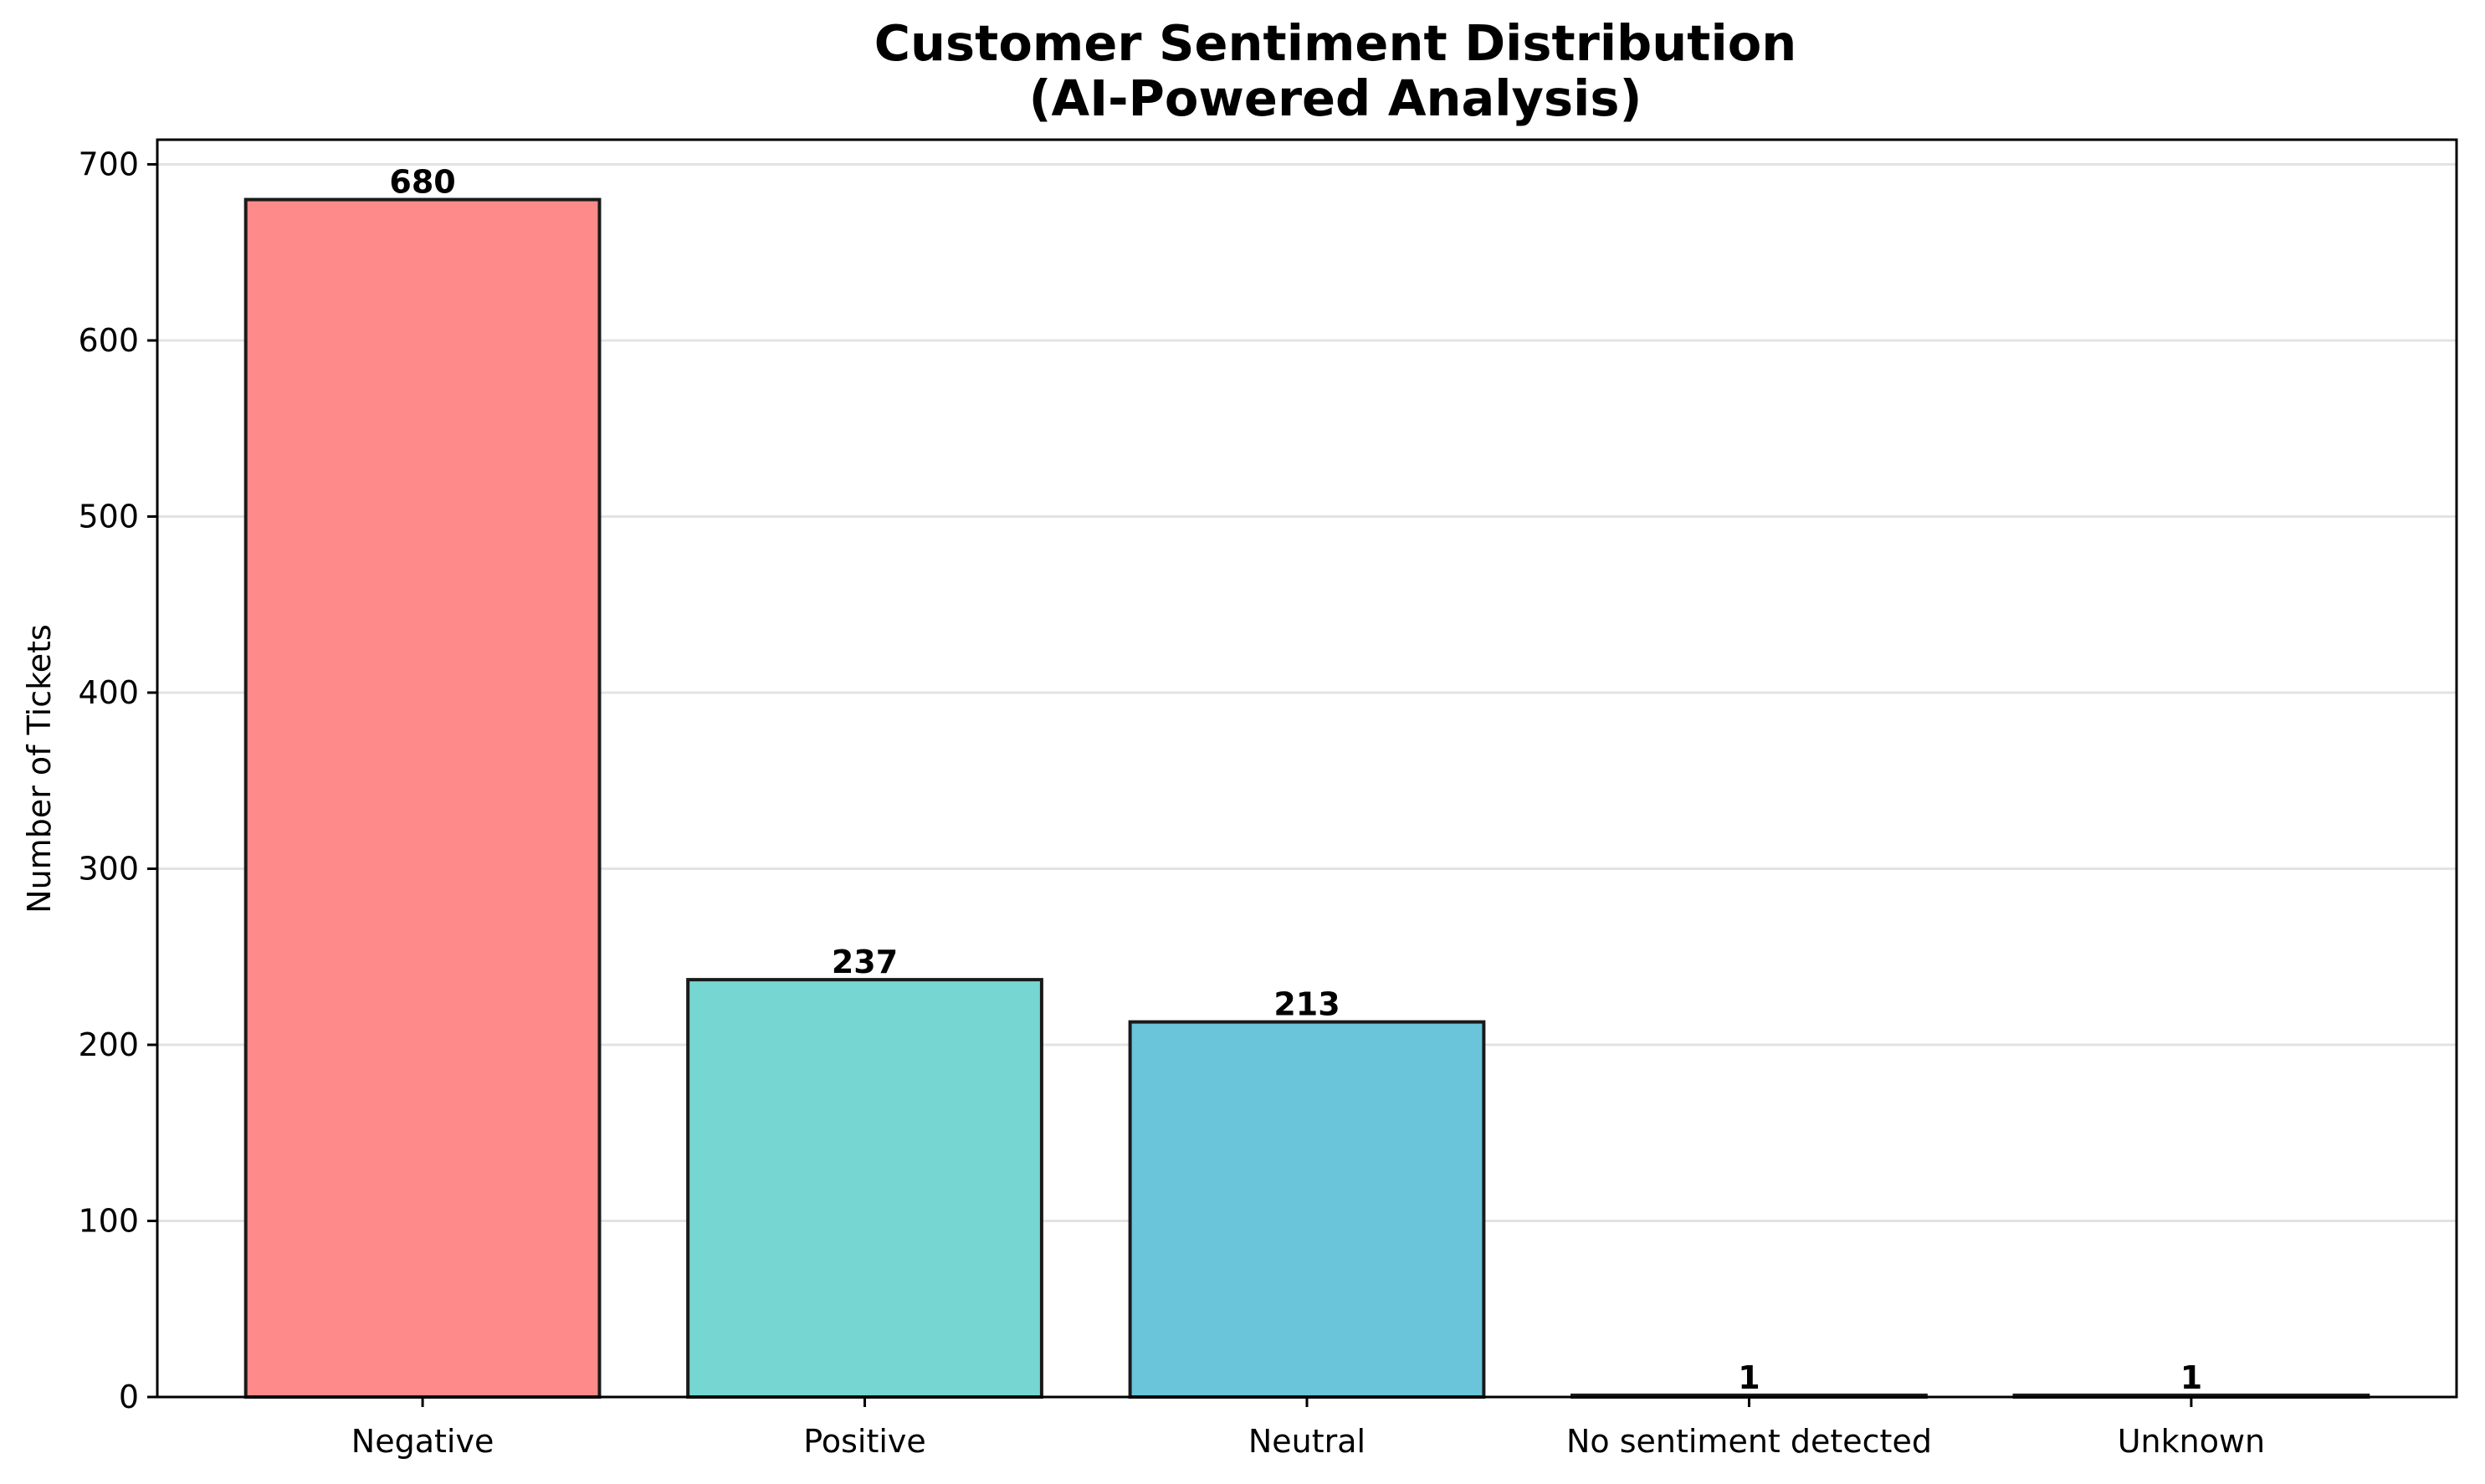  Describe the element at coordinates (108, 1220) in the screenshot. I see `y-tick-label-1: 100` at that location.